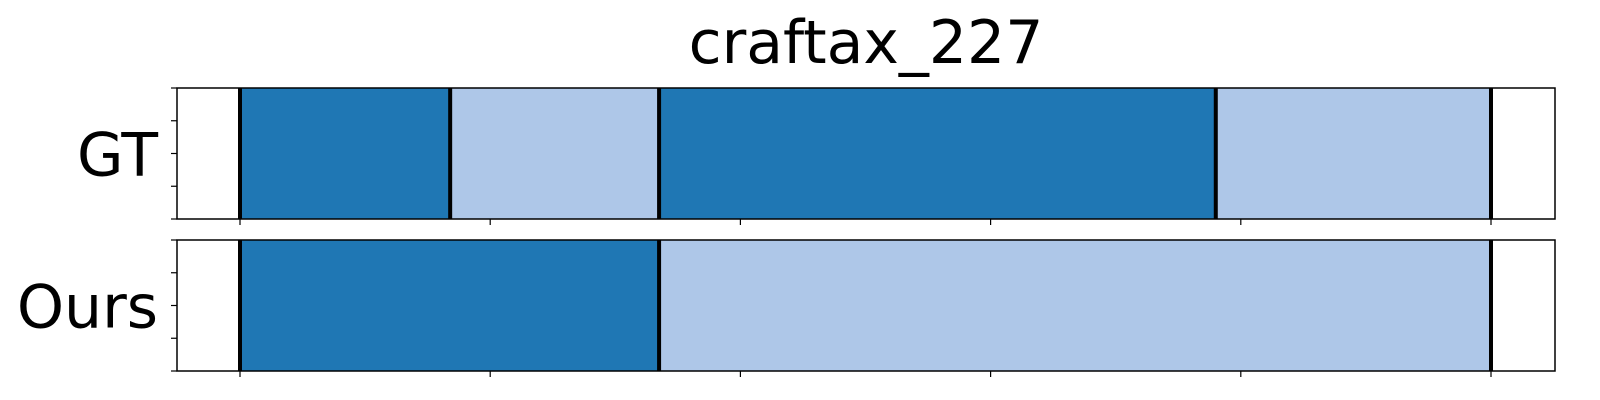  What do you see at coordinates (87, 308) in the screenshot?
I see `row-label-ours: Ours` at bounding box center [87, 308].